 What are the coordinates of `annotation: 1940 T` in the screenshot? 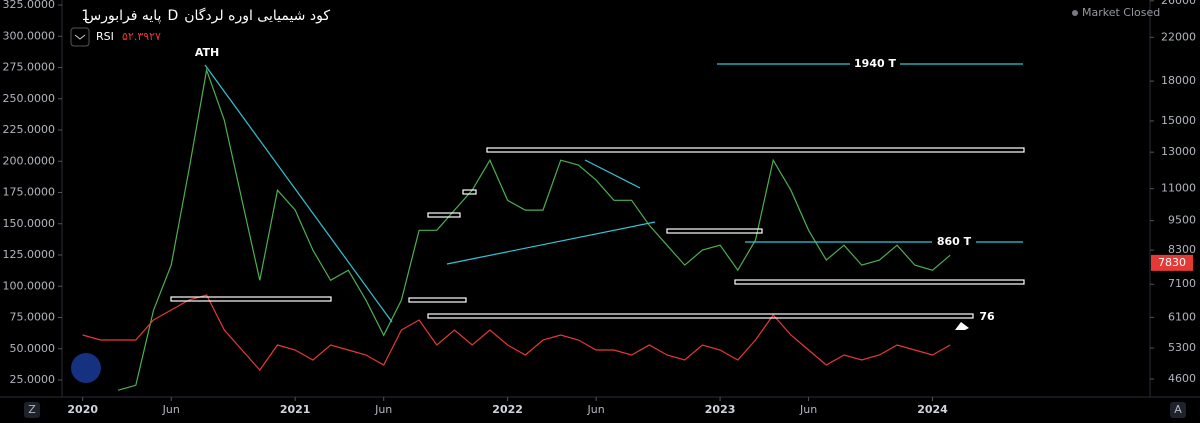 It's located at (875, 63).